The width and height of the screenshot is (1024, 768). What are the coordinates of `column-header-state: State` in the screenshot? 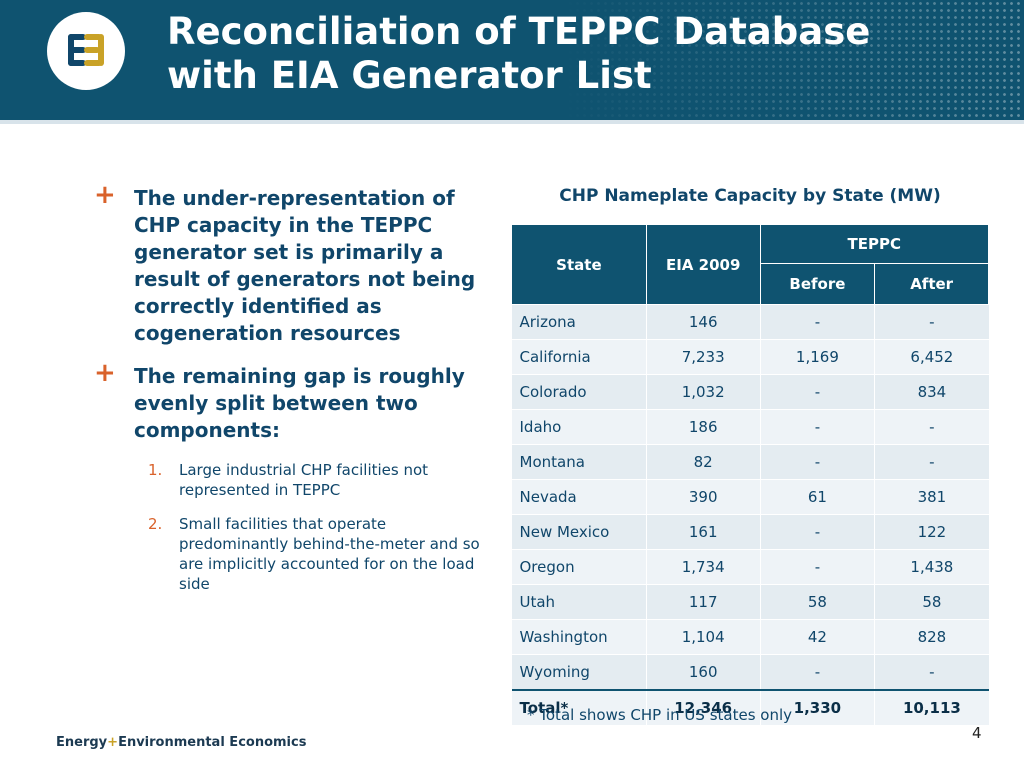 It's located at (579, 264).